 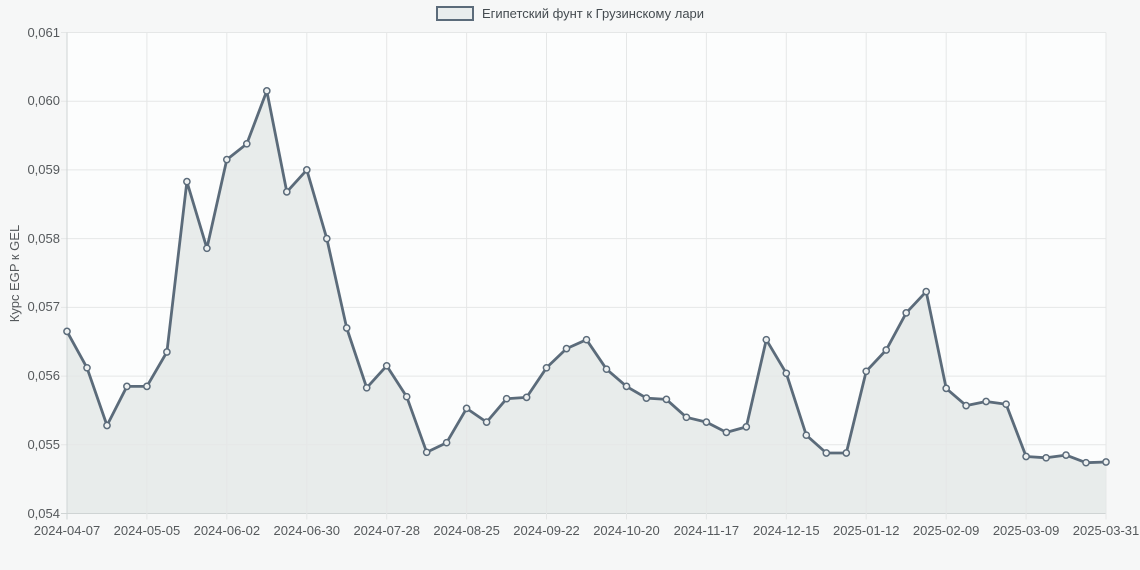 I want to click on legend-swatch-icon, so click(x=454, y=13).